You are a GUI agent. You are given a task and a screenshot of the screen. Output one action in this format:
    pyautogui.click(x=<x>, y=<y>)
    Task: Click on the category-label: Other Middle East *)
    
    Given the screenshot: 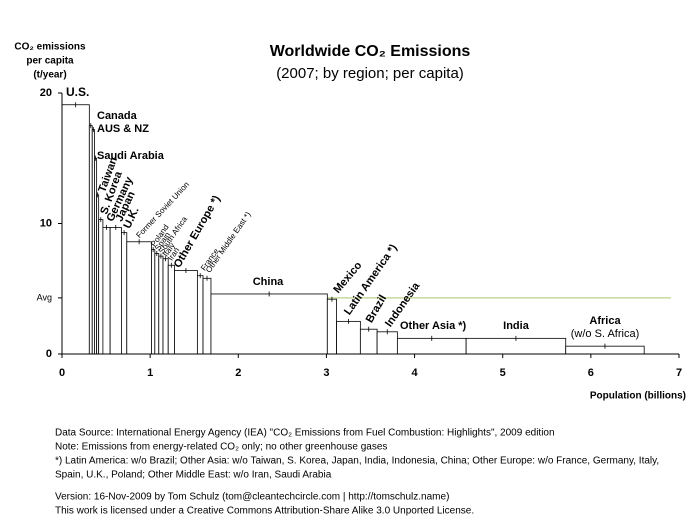 What is the action you would take?
    pyautogui.click(x=228, y=242)
    